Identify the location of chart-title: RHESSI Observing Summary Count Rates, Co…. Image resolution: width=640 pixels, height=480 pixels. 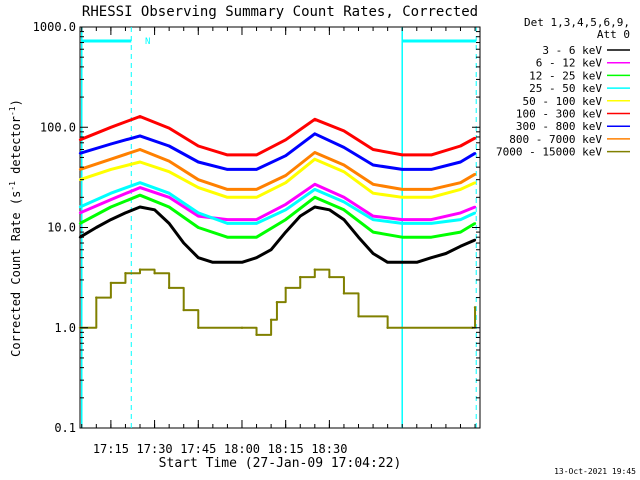
(280, 12).